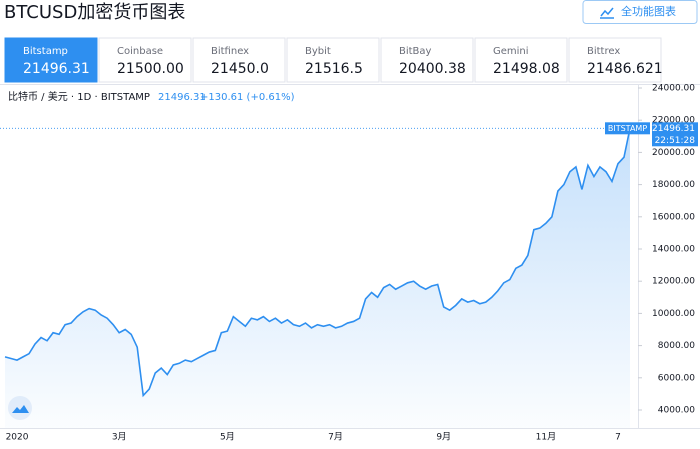 The width and height of the screenshot is (700, 449). I want to click on y-tick-label: 24000.00, so click(673, 89).